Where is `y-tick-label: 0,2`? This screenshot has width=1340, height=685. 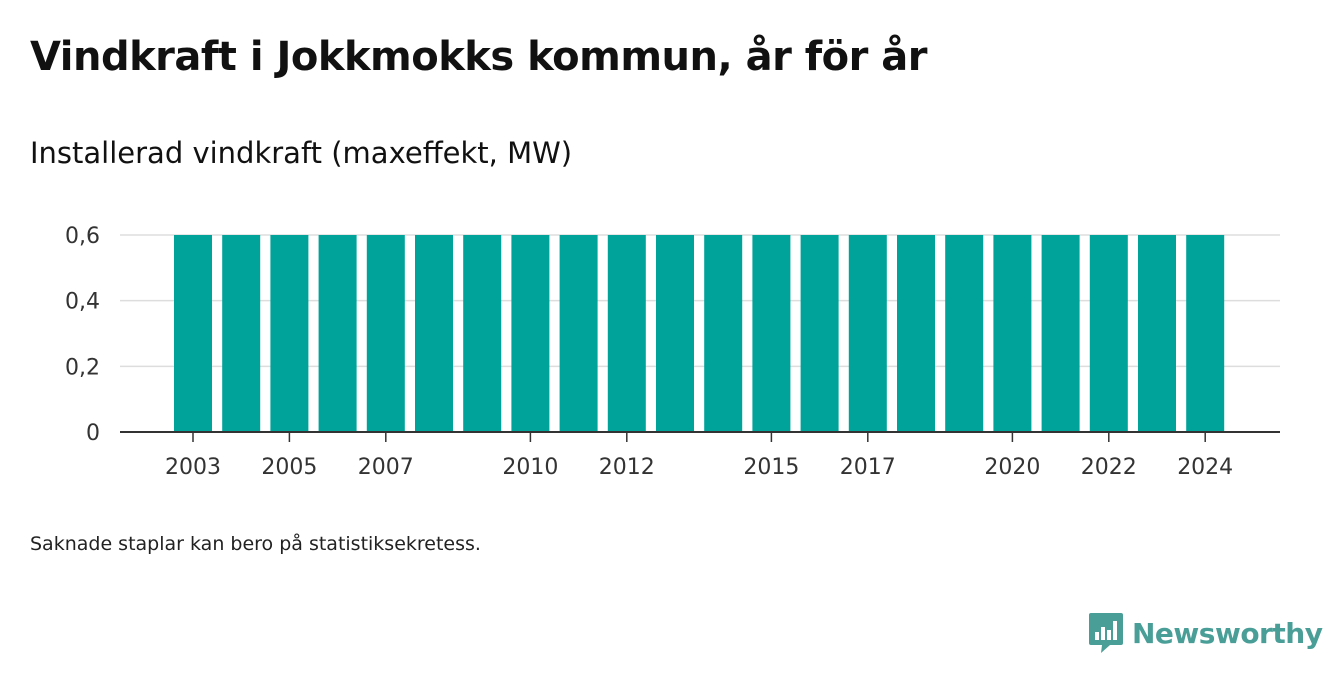
y-tick-label: 0,2 is located at coordinates (82, 367).